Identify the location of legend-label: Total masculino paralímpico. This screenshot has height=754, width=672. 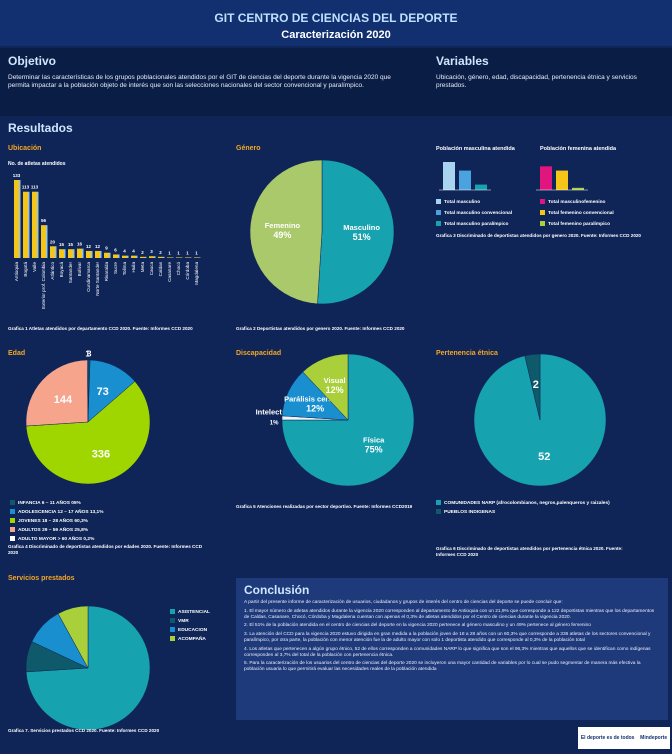
(476, 224).